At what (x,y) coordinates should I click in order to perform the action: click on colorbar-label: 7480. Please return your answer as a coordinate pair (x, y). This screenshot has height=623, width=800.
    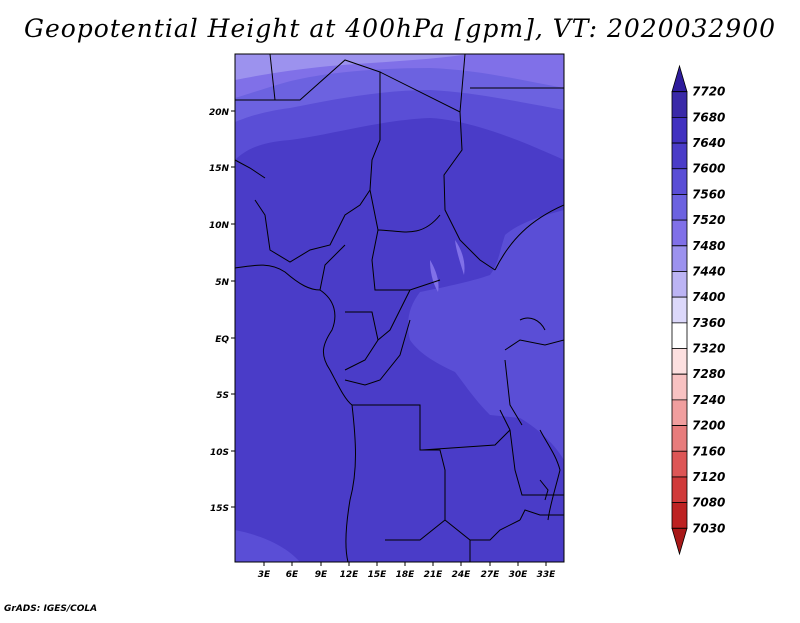
    Looking at the image, I should click on (708, 246).